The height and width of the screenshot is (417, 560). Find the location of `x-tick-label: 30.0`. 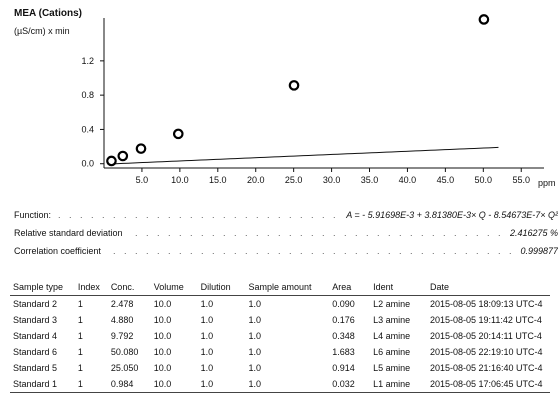

x-tick-label: 30.0 is located at coordinates (332, 180).